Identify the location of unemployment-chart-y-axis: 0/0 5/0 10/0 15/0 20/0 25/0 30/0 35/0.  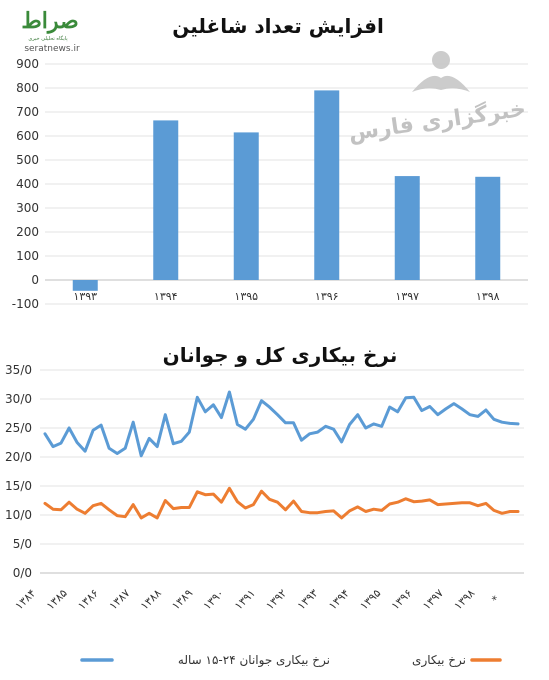
(18, 471).